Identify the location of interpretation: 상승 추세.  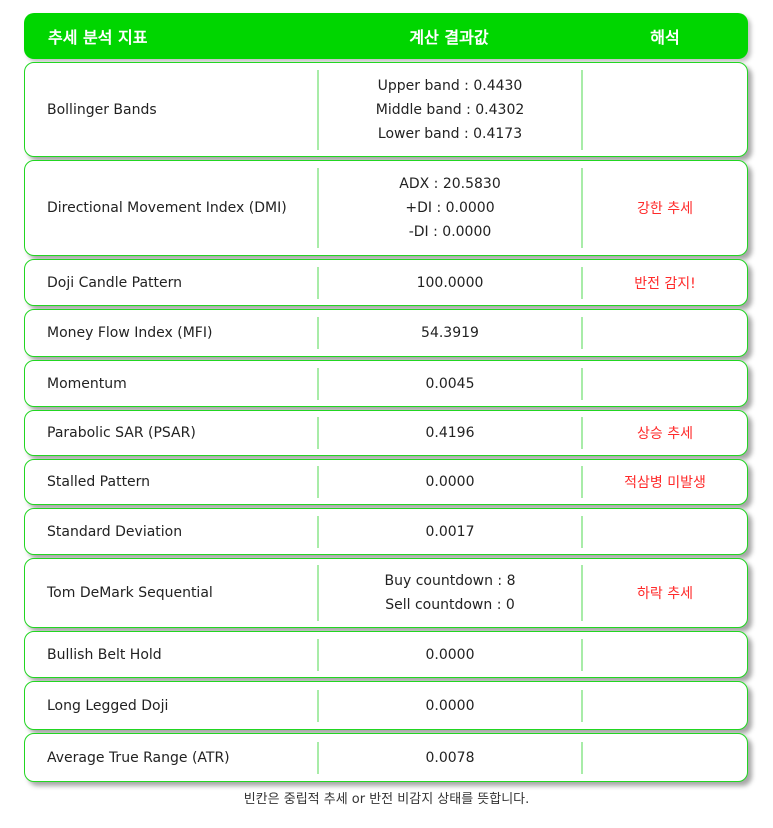
(665, 434).